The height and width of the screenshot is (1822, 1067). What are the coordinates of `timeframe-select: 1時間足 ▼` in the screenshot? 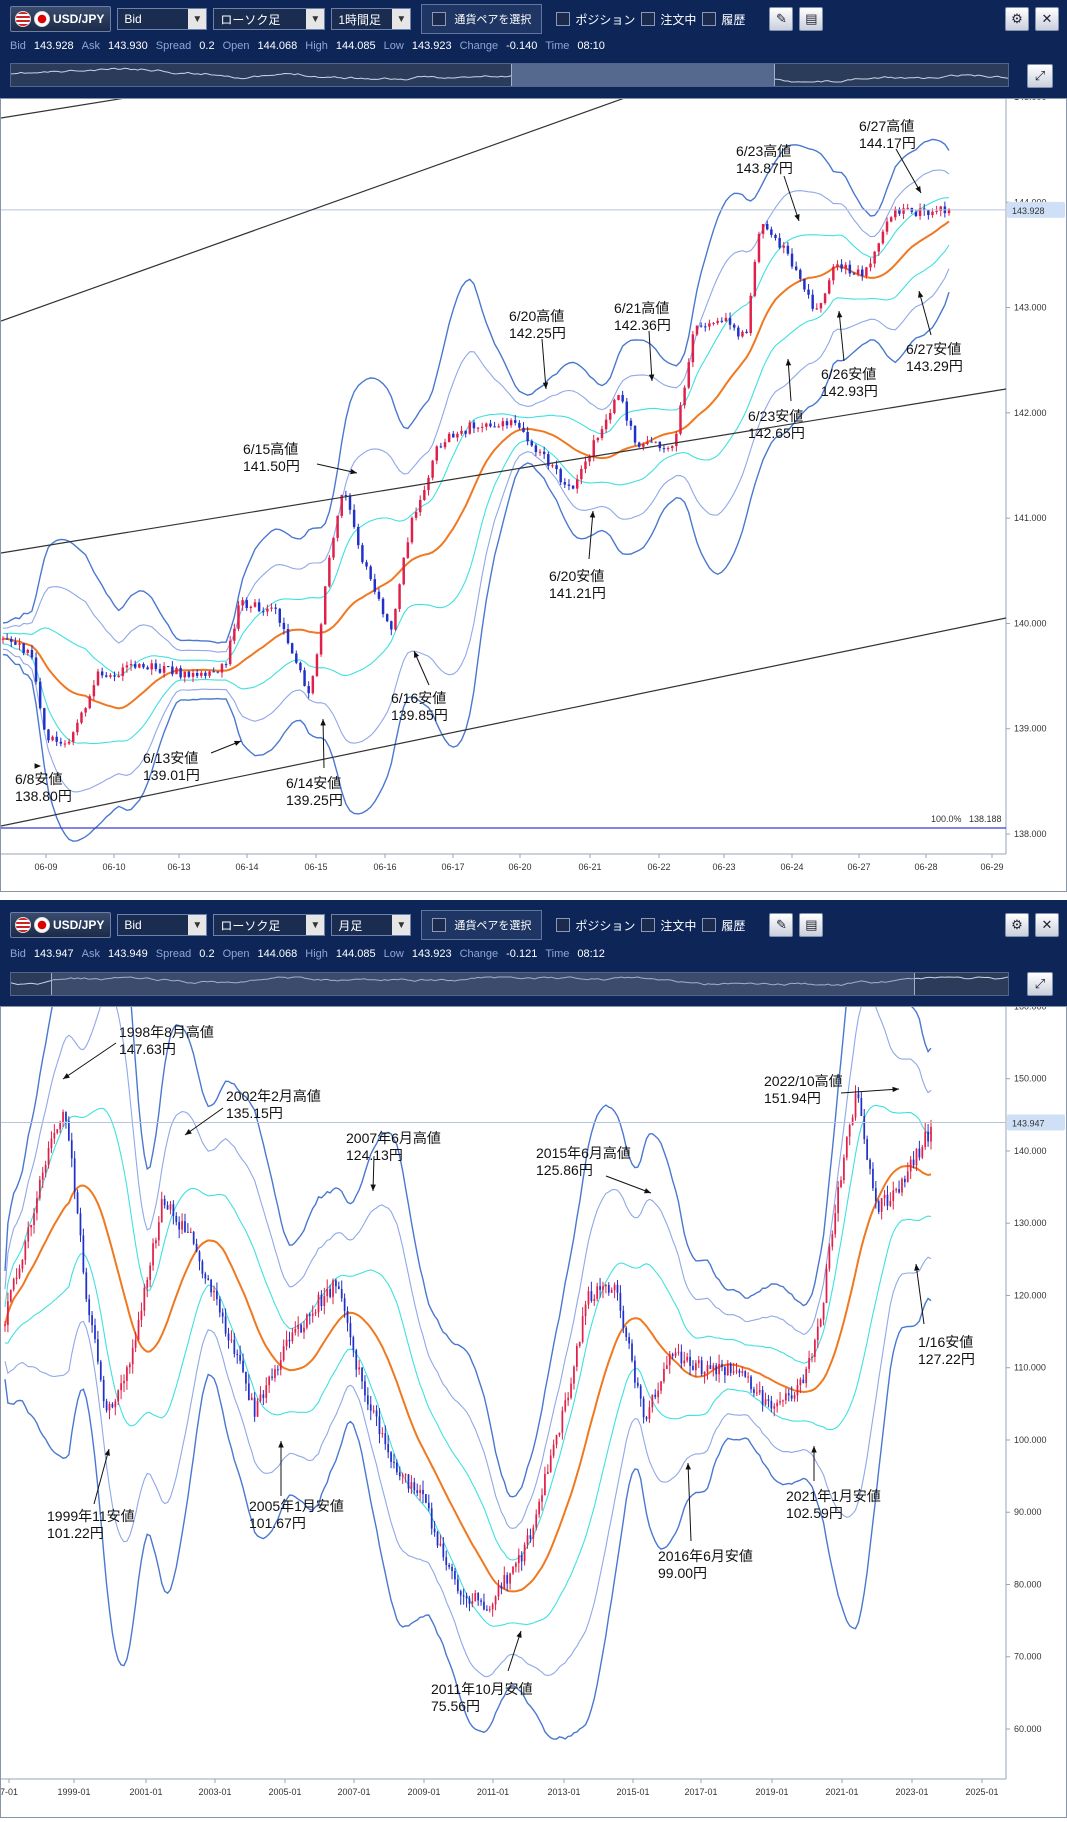 It's located at (371, 19).